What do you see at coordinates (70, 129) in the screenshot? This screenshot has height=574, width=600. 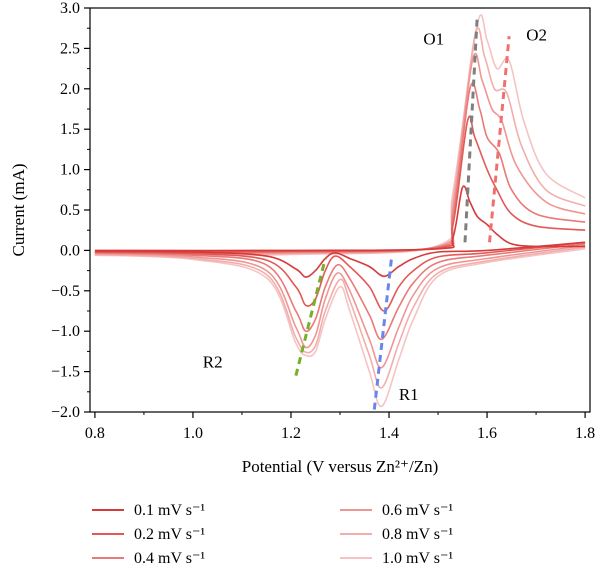 I see `y-tick-label: 1.5` at bounding box center [70, 129].